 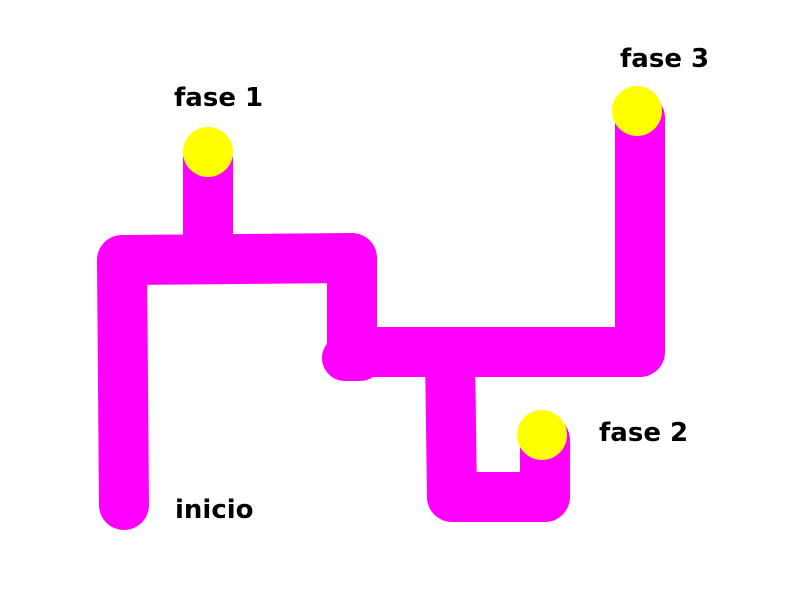 What do you see at coordinates (643, 433) in the screenshot?
I see `label-stage2: fase 2` at bounding box center [643, 433].